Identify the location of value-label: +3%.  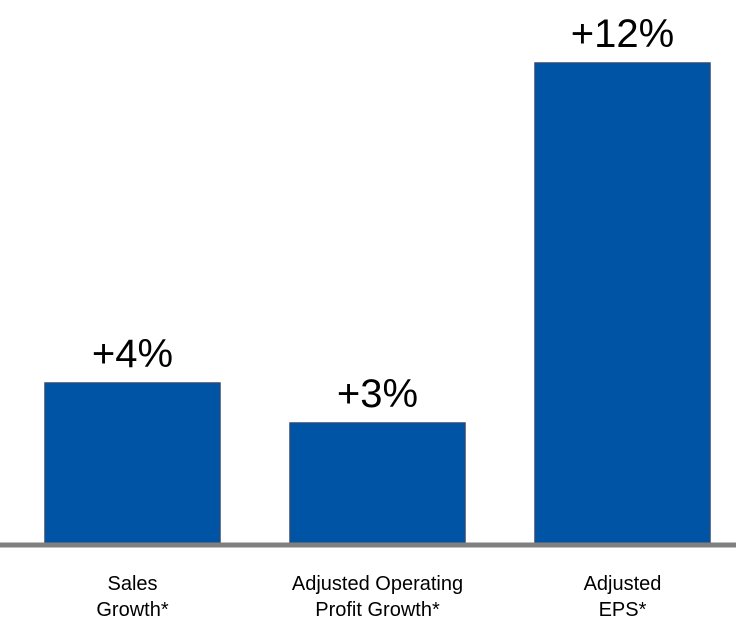
(377, 394).